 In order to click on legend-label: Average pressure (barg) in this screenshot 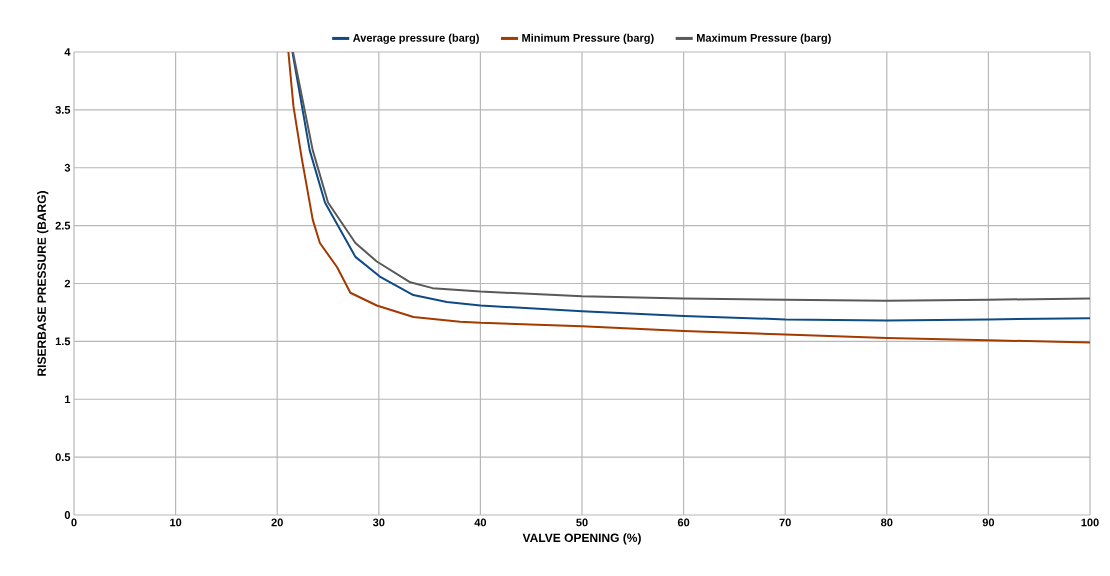, I will do `click(415, 39)`.